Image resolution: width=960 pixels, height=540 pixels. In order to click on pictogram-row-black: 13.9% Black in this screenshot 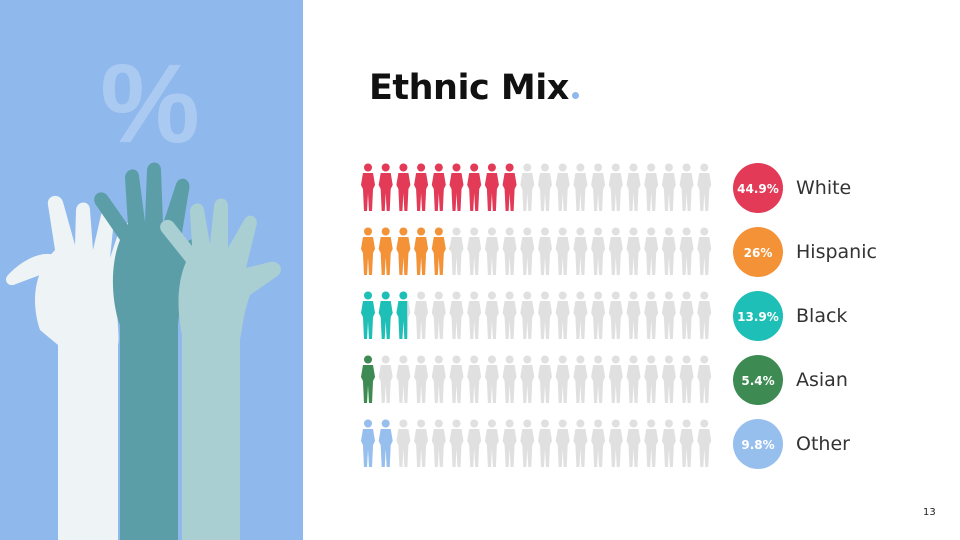, I will do `click(604, 316)`.